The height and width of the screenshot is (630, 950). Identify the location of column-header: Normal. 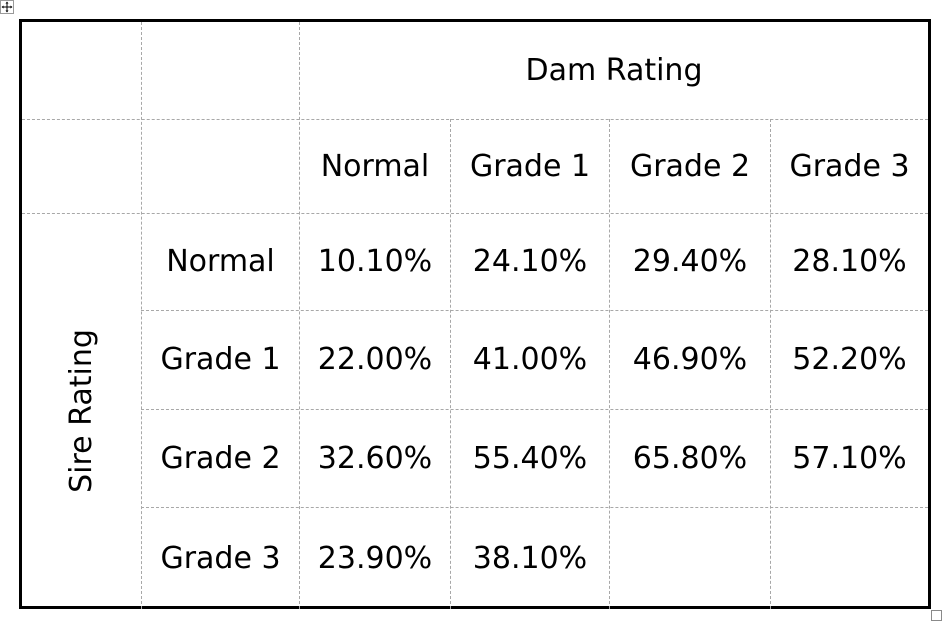
(375, 166).